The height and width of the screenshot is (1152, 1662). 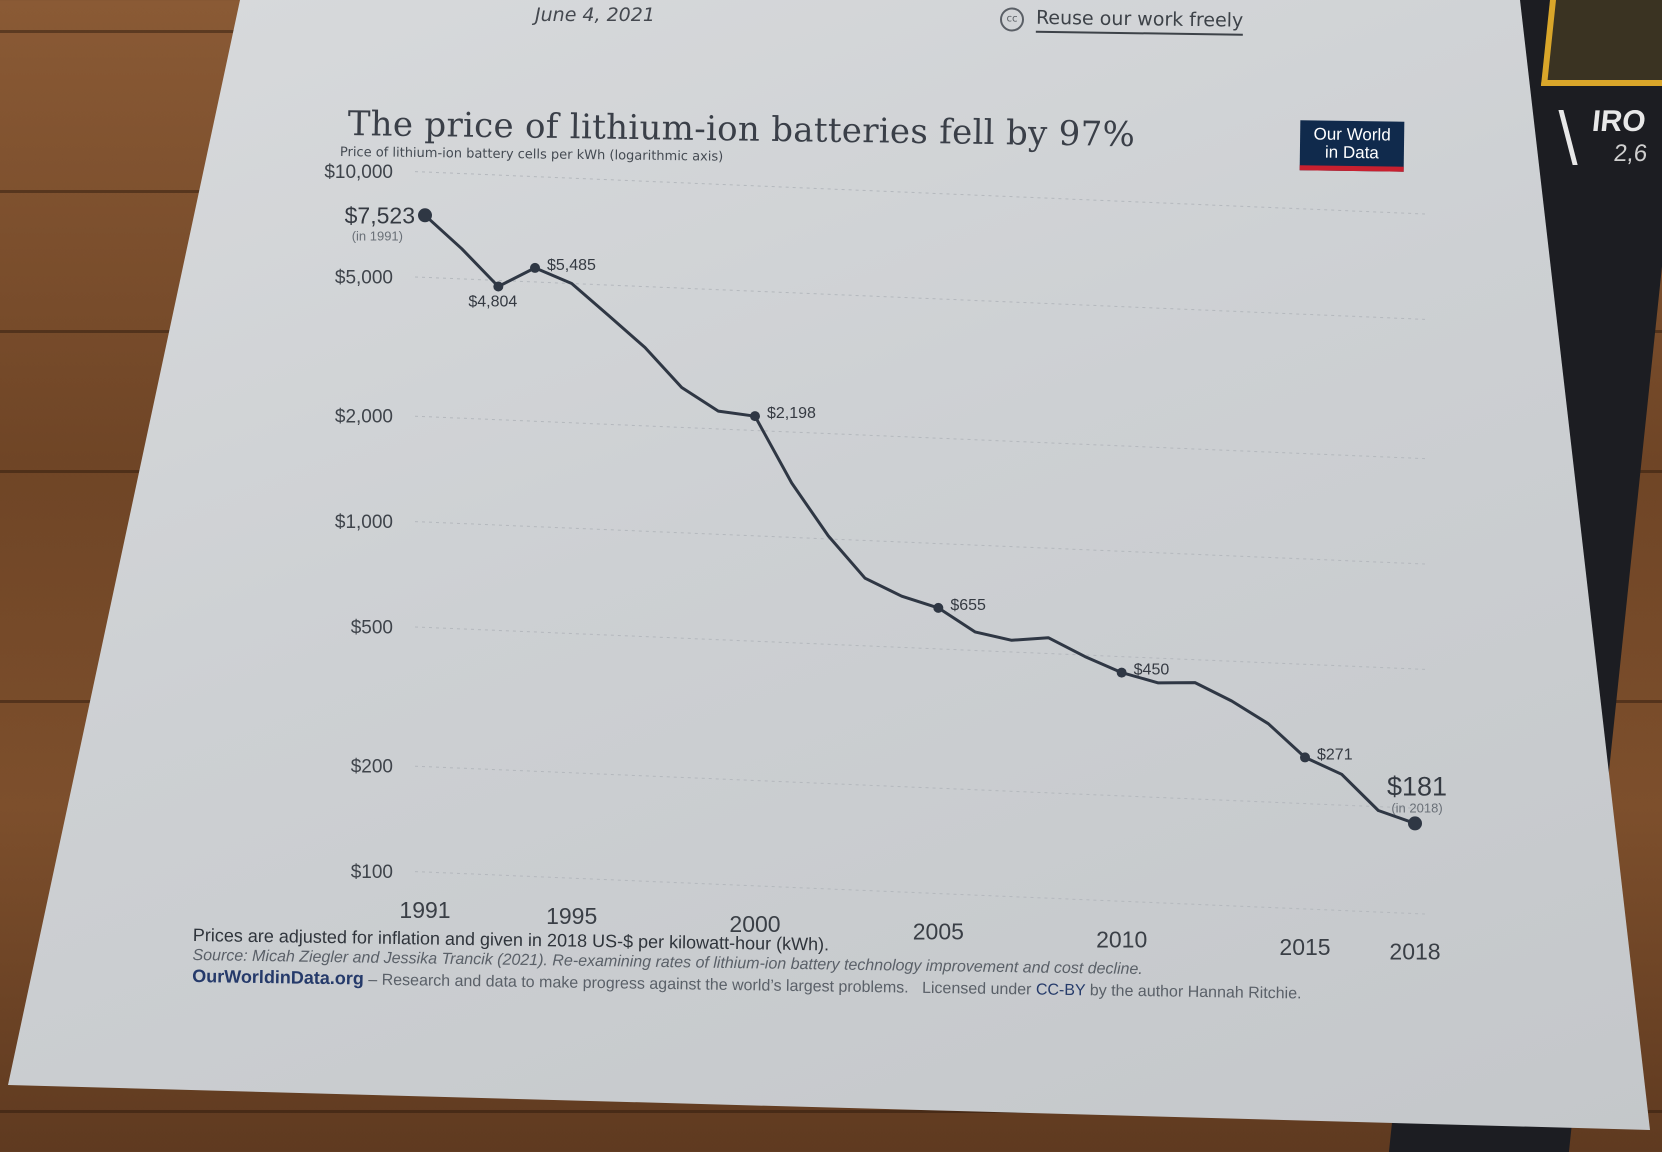 I want to click on x-tick-label: 2000, so click(x=754, y=924).